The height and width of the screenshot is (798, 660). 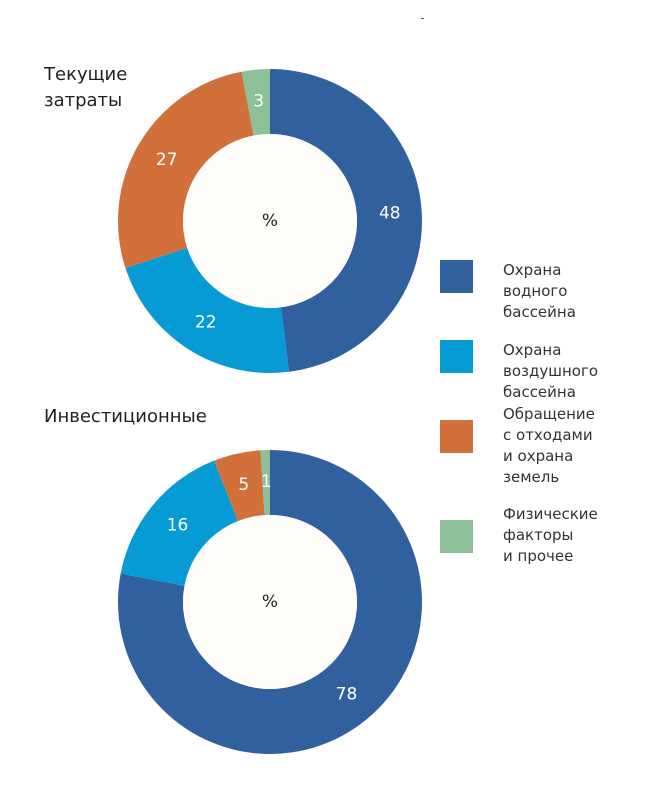 What do you see at coordinates (456, 436) in the screenshot?
I see `legend-swatch-waste` at bounding box center [456, 436].